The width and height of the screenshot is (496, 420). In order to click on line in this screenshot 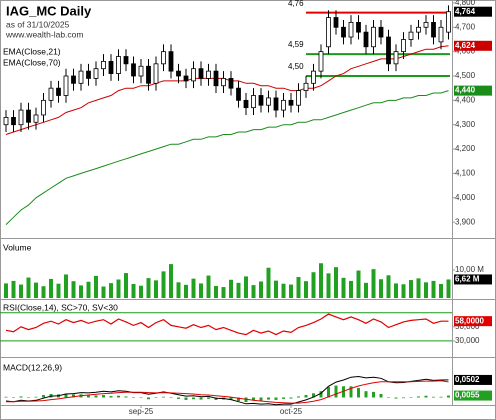, I will do `click(227, 392)`.